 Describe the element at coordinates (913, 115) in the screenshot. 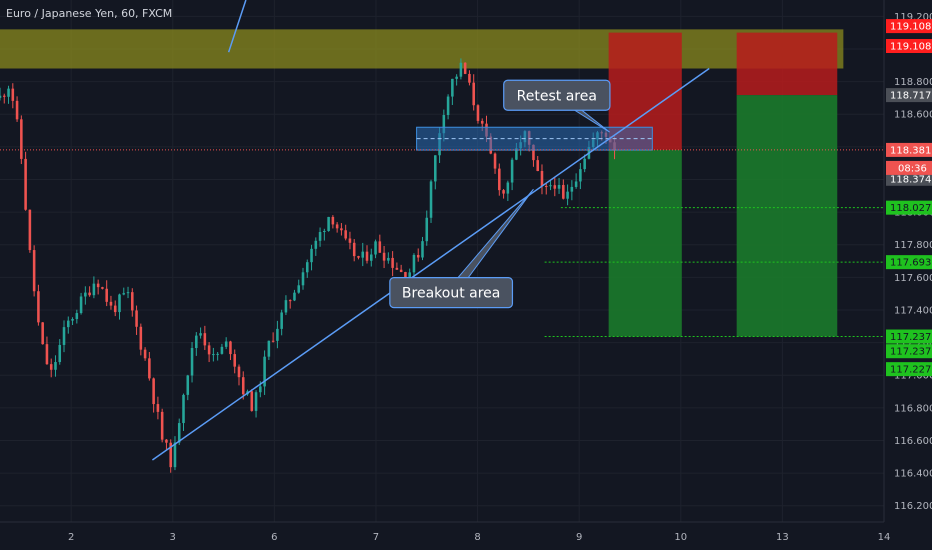

I see `price-tick-label: 118.600` at that location.